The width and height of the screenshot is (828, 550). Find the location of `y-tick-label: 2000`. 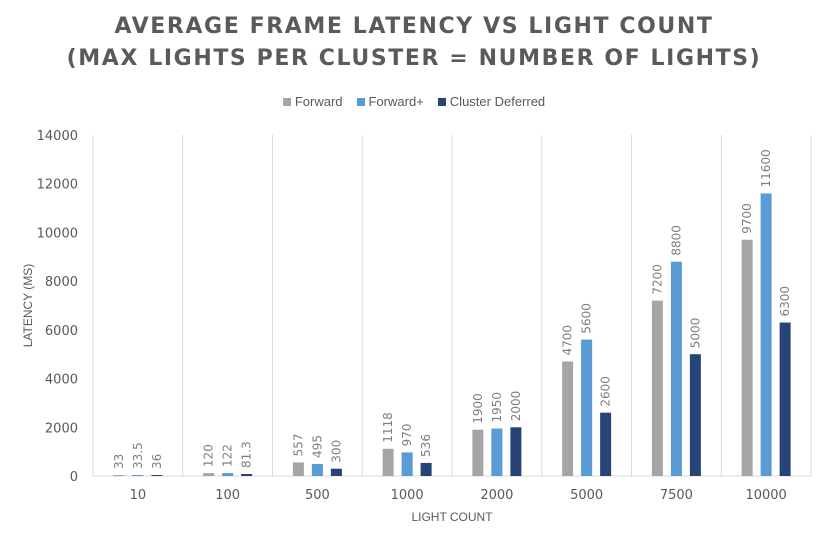

y-tick-label: 2000 is located at coordinates (61, 428).